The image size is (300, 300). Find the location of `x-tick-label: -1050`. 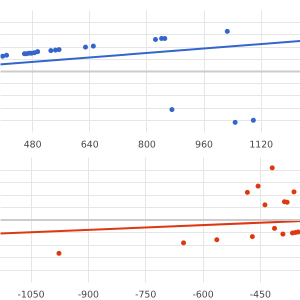

x-tick-label: -1050 is located at coordinates (31, 295).